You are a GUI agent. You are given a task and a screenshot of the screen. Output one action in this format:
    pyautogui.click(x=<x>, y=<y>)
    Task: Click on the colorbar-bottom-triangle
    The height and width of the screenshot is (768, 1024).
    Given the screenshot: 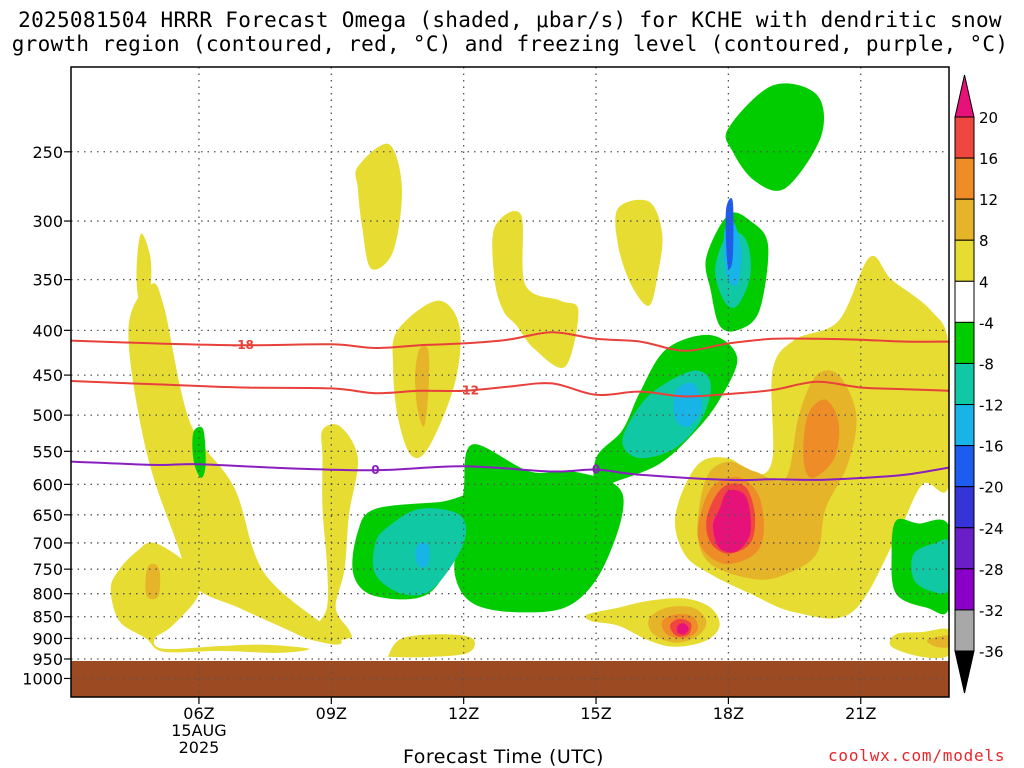 What is the action you would take?
    pyautogui.click(x=964, y=672)
    